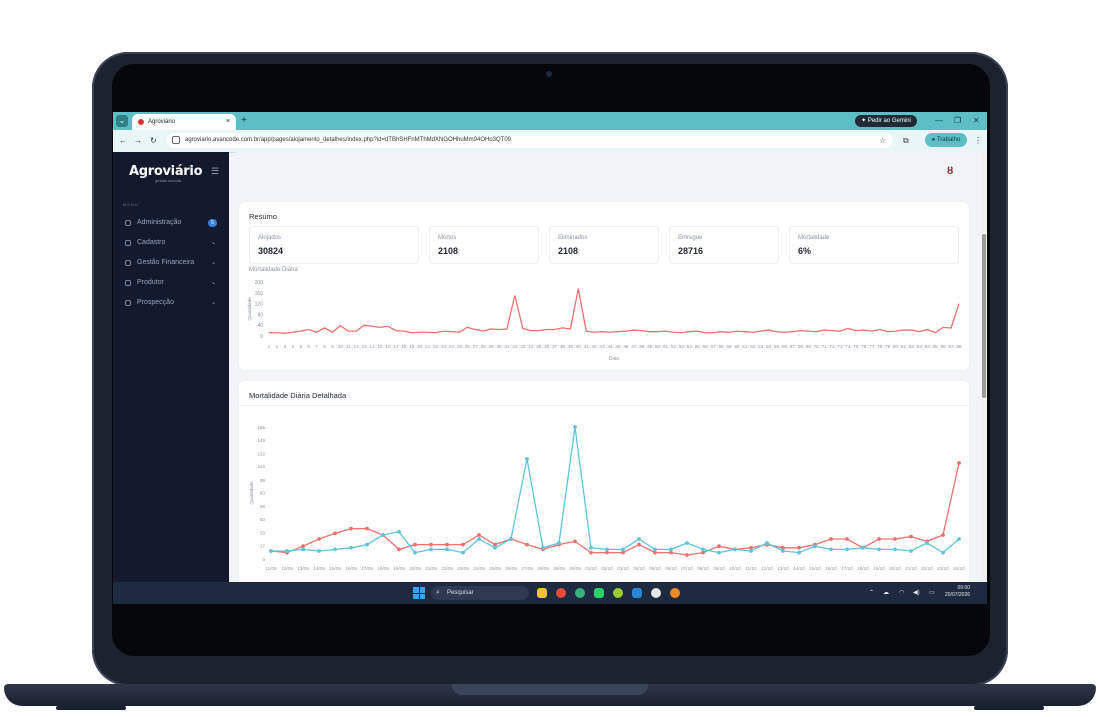  I want to click on x-tick-label: 18/10, so click(863, 568).